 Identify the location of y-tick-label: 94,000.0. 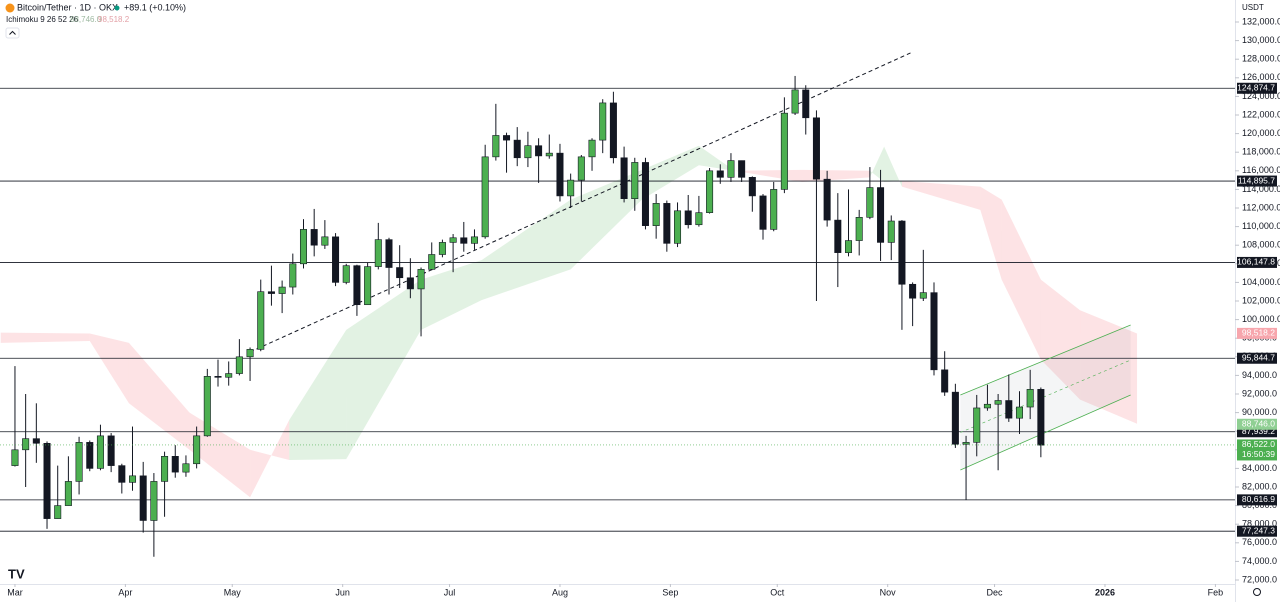
(1259, 375).